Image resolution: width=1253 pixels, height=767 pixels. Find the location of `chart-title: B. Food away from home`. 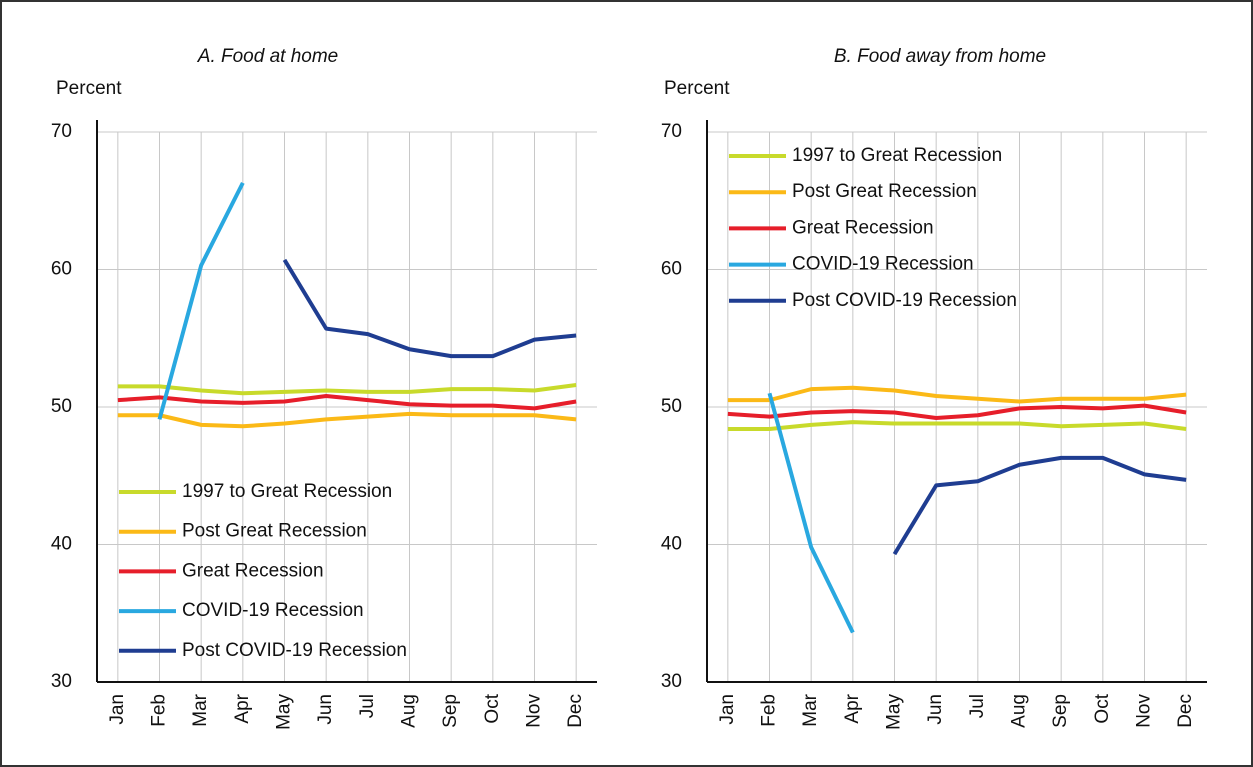

chart-title: B. Food away from home is located at coordinates (940, 56).